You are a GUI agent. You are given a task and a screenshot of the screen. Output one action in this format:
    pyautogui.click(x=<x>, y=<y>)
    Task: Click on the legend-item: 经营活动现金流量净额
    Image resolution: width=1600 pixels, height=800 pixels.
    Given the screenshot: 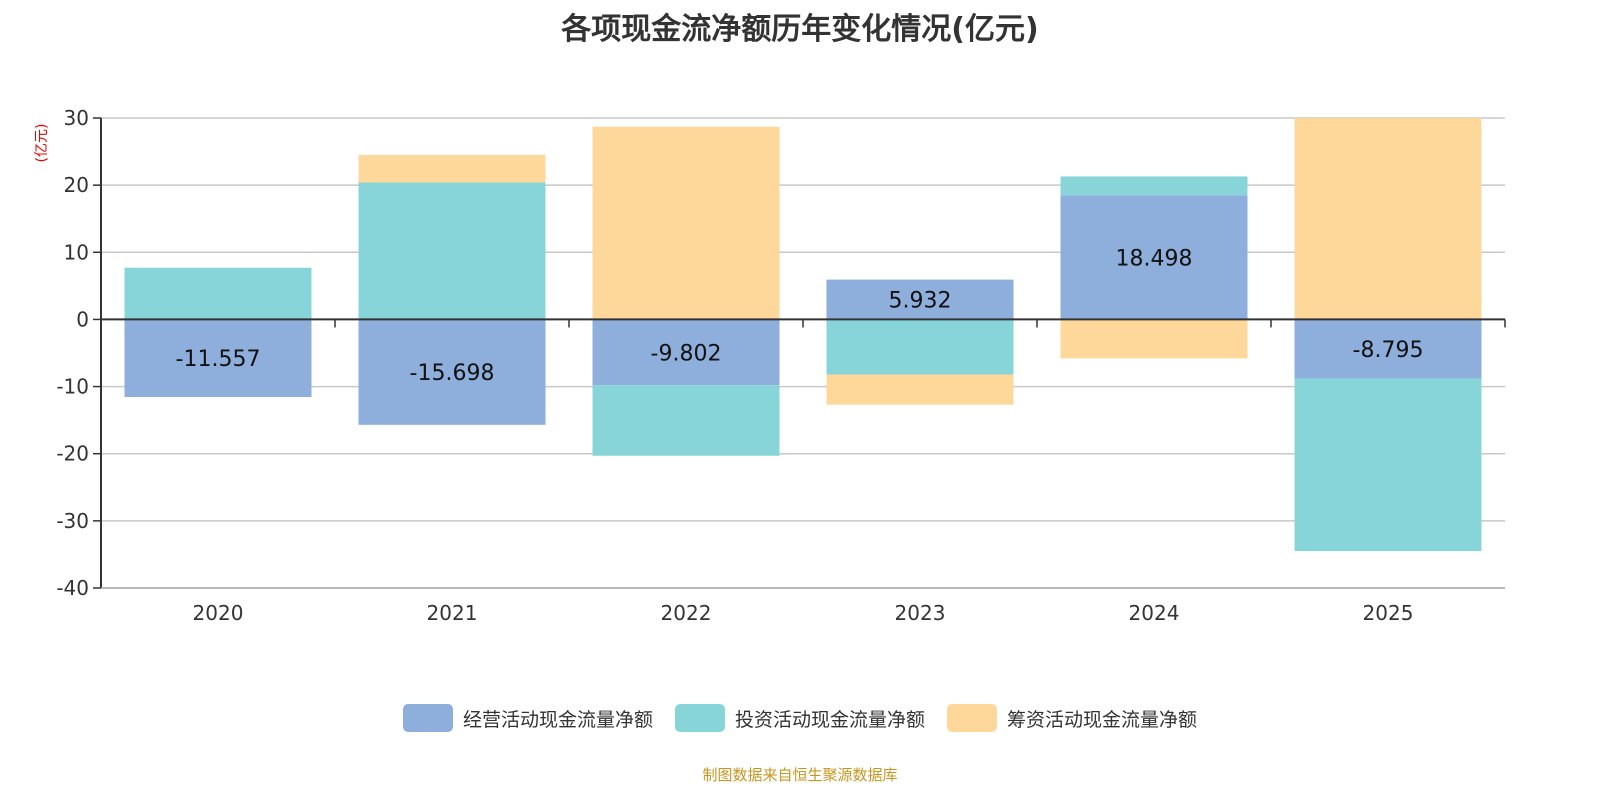 What is the action you would take?
    pyautogui.click(x=527, y=718)
    